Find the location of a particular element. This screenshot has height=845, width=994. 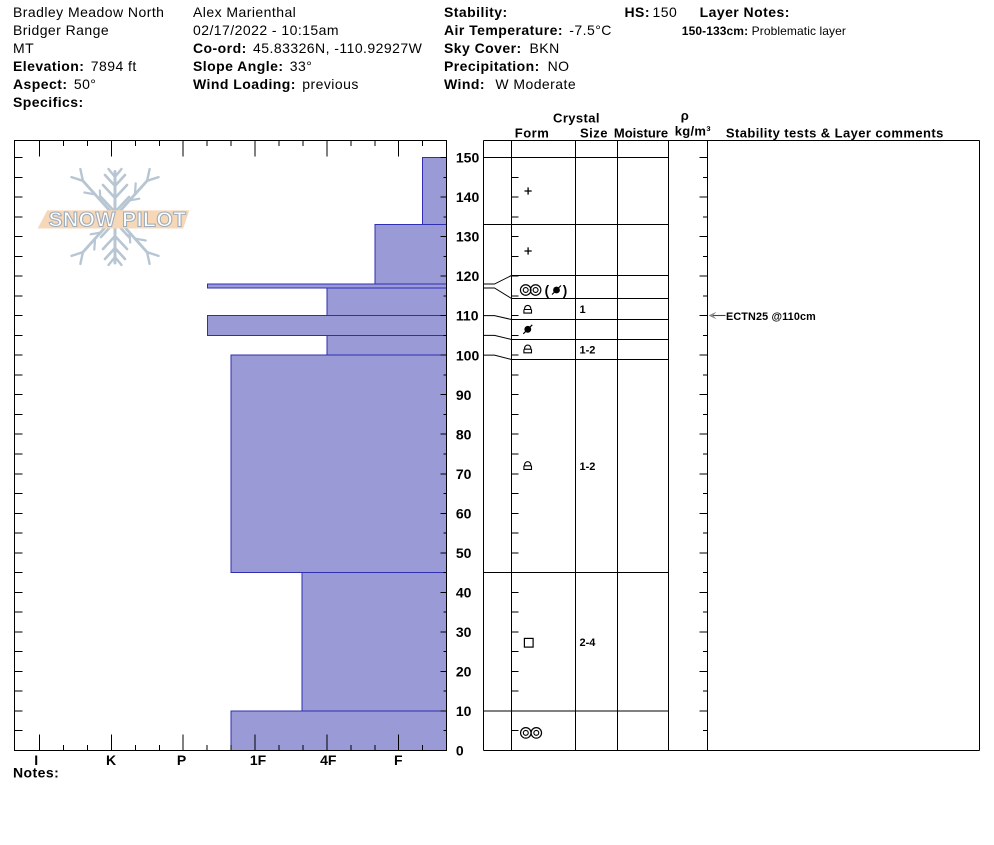

svg-text: Sky Cover: BKN is located at coordinates (502, 48).